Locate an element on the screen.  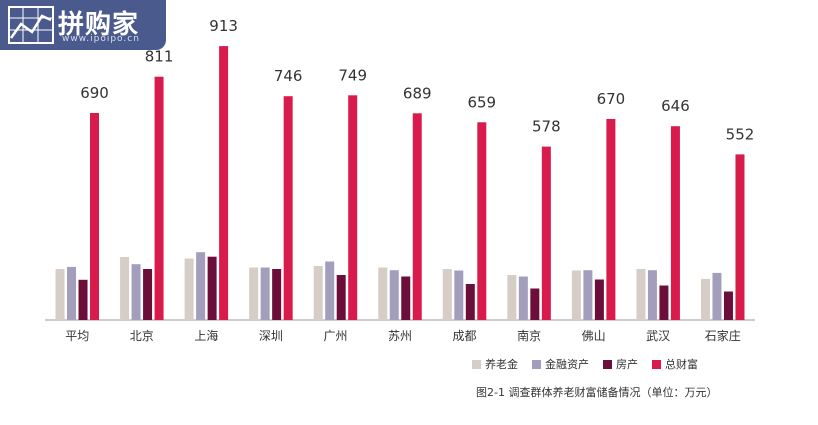
data-label-total-7: 578 is located at coordinates (546, 127).